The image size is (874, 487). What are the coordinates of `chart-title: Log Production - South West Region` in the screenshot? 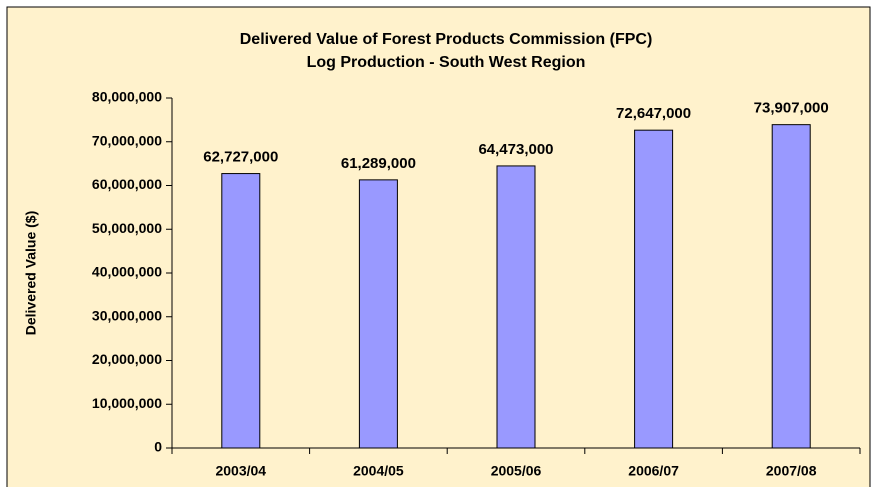 It's located at (446, 62).